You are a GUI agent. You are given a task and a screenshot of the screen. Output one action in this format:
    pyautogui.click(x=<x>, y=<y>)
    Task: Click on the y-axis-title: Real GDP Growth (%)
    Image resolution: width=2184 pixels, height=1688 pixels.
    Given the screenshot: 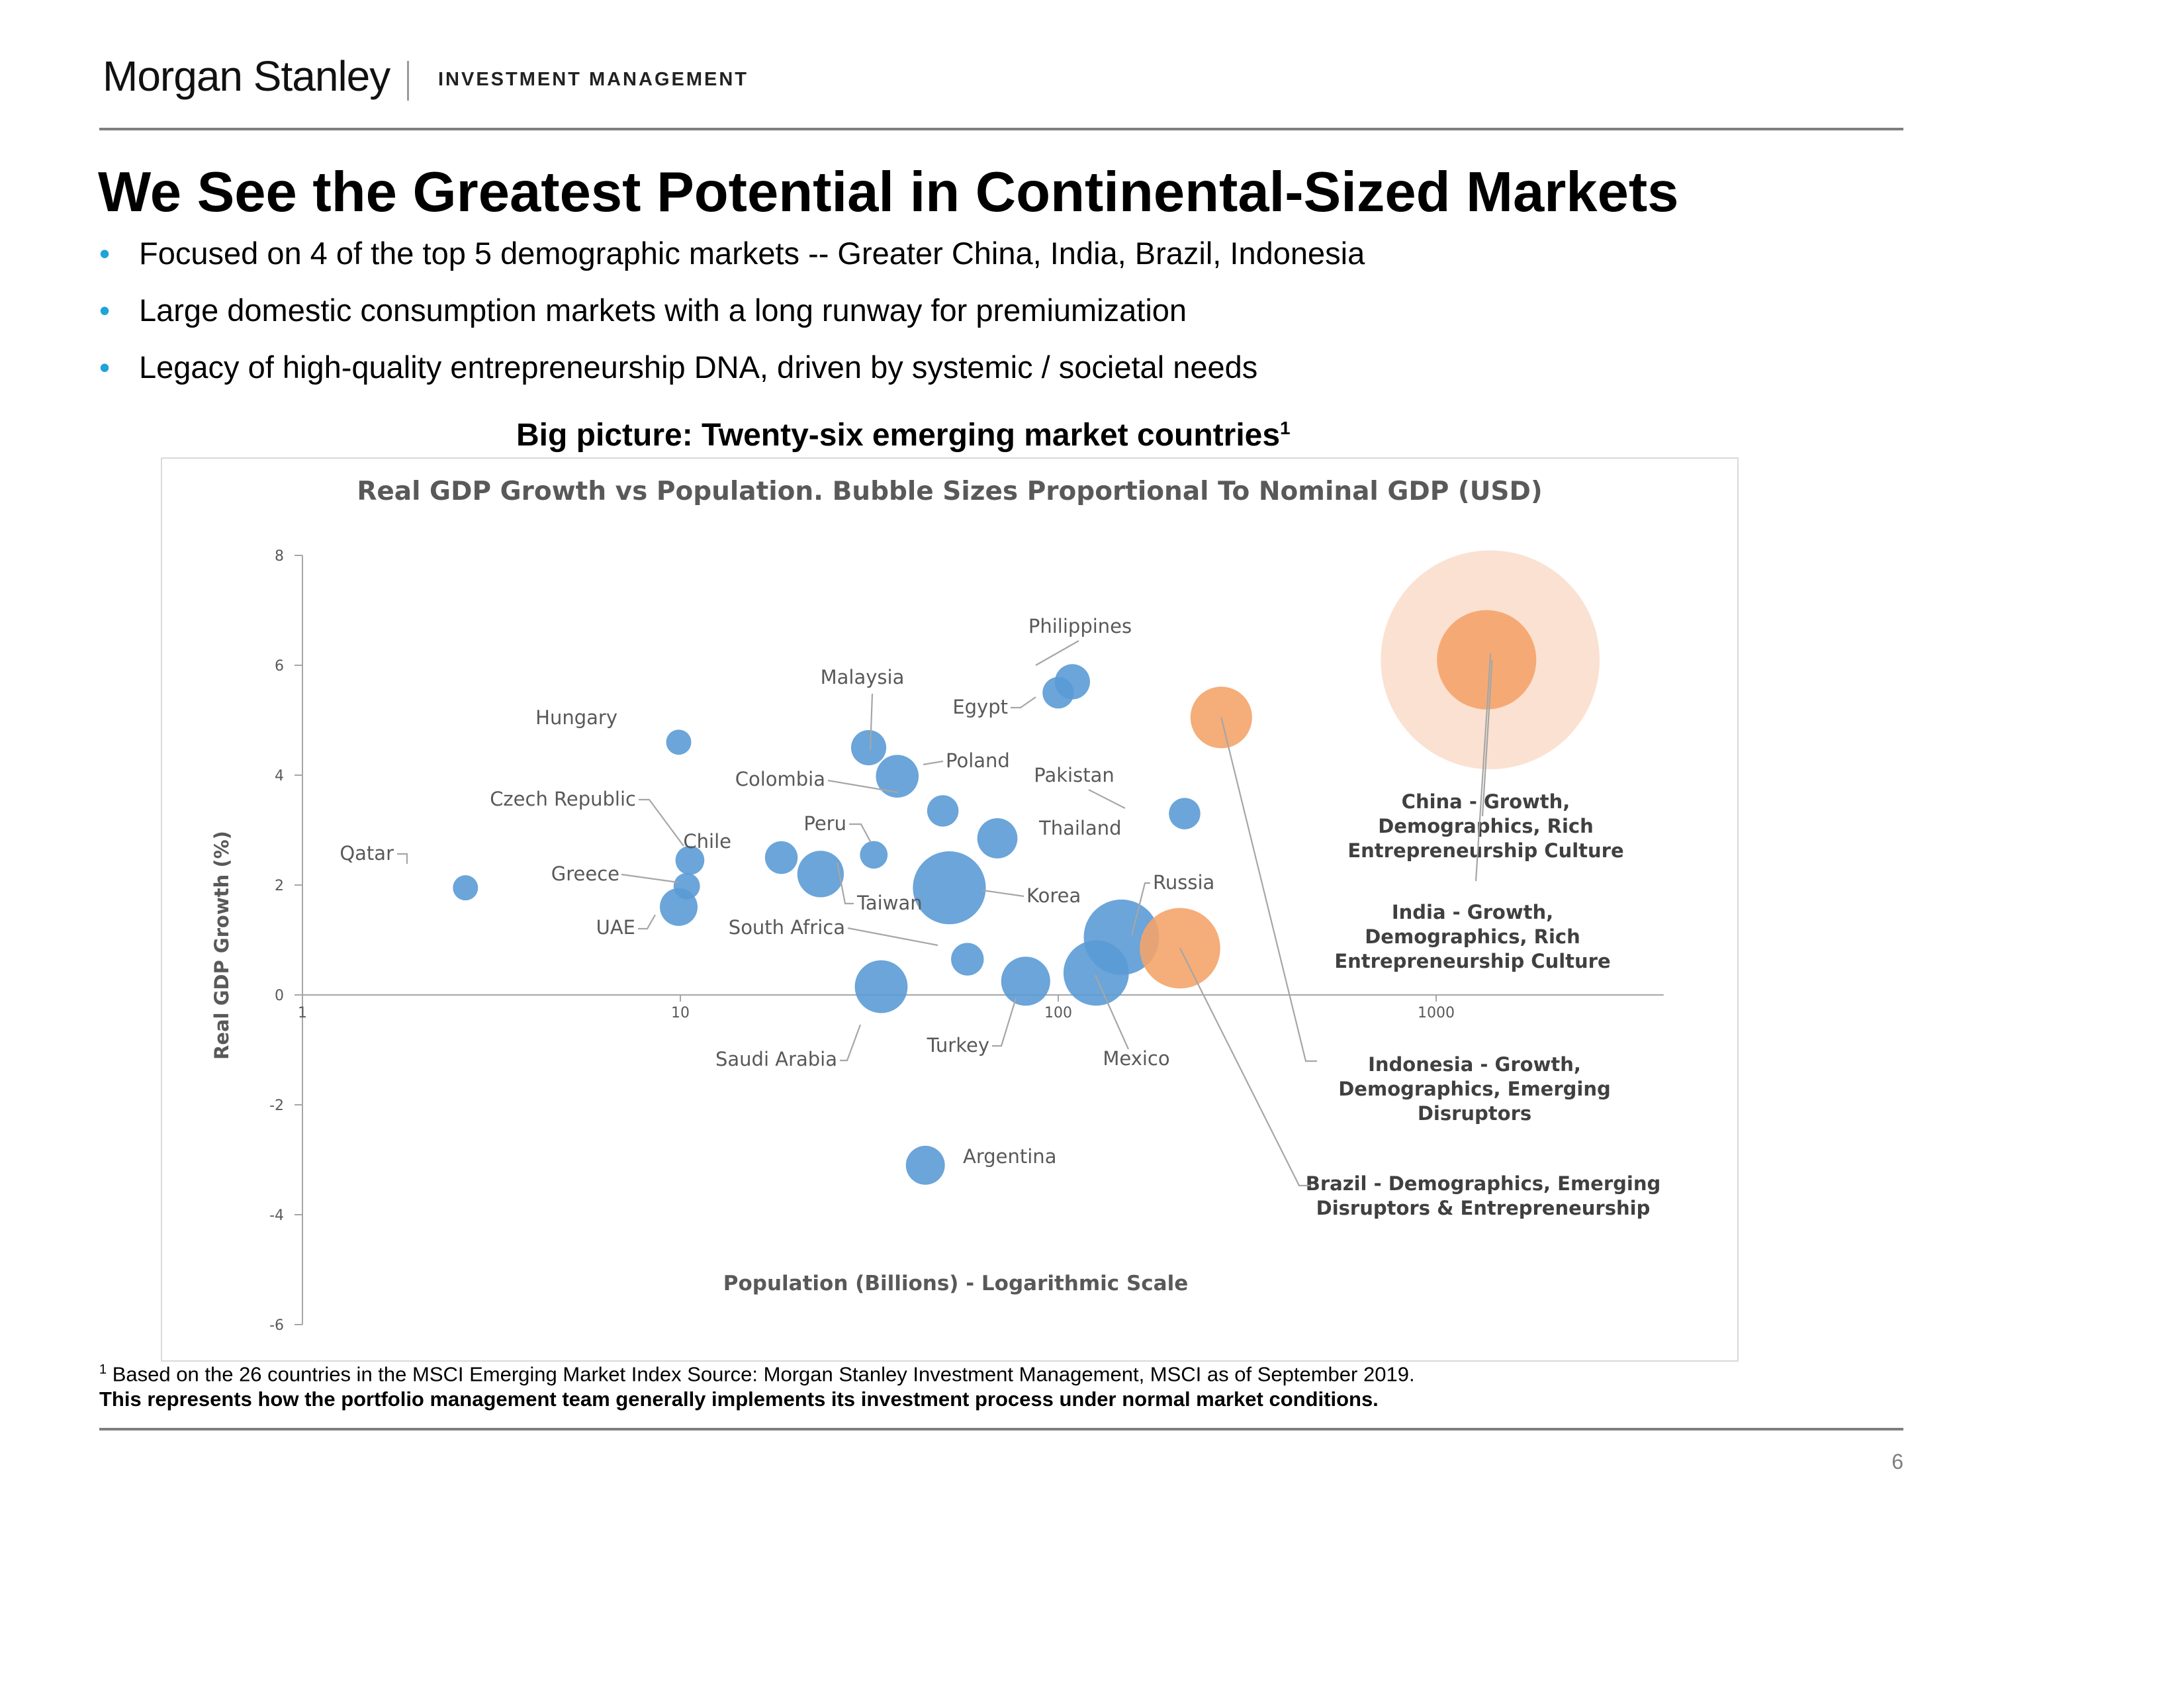 What is the action you would take?
    pyautogui.click(x=221, y=945)
    